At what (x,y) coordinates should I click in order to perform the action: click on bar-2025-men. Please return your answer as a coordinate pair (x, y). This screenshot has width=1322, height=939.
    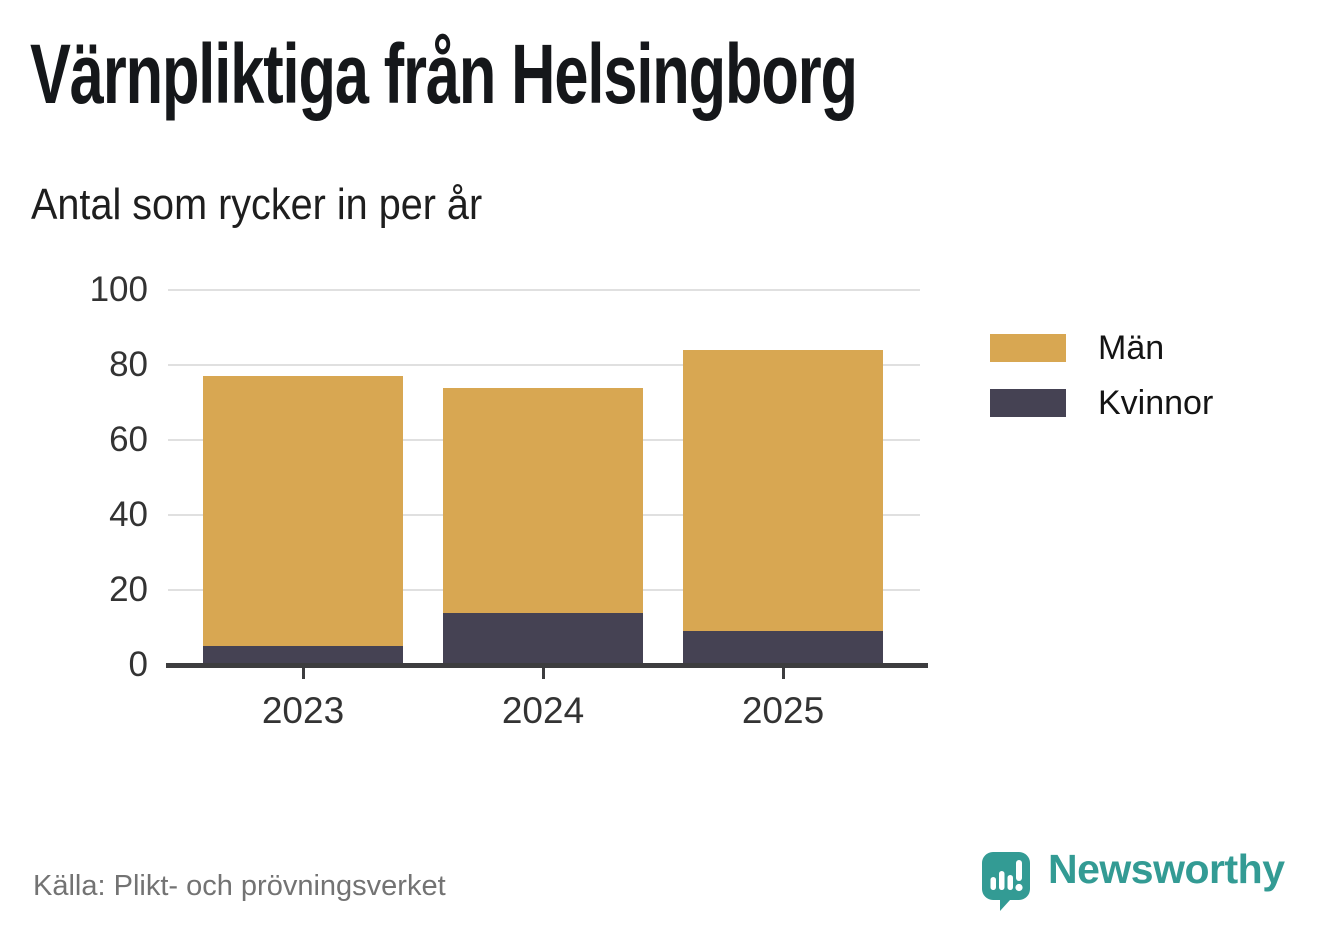
    Looking at the image, I should click on (783, 491).